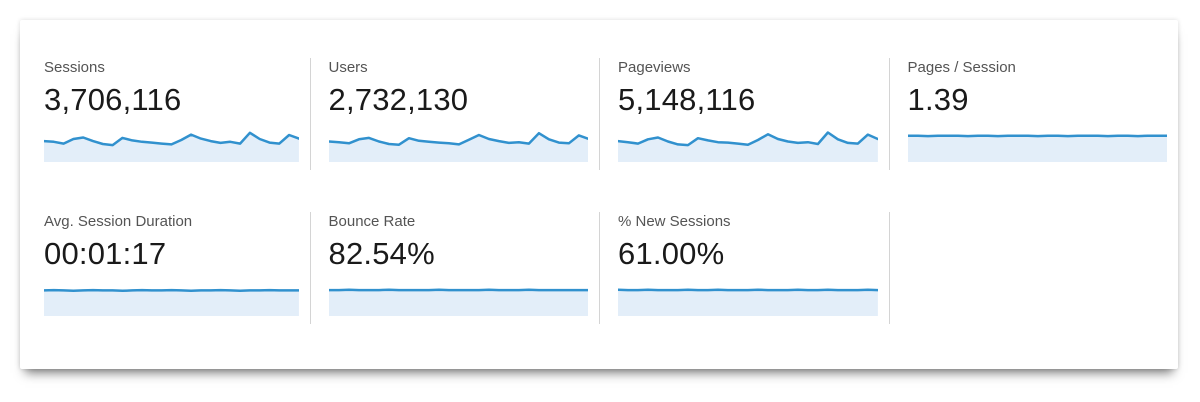 Image resolution: width=1200 pixels, height=402 pixels. Describe the element at coordinates (748, 144) in the screenshot. I see `pageviews-sparkline-chart` at that location.